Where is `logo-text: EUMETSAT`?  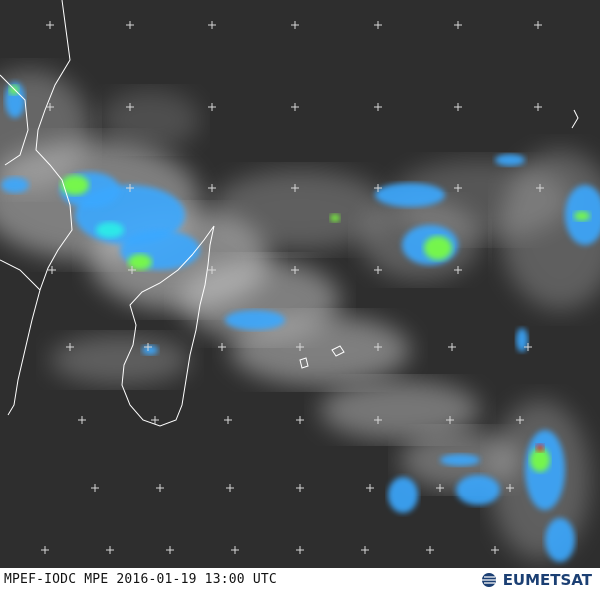
logo-text: EUMETSAT is located at coordinates (547, 580).